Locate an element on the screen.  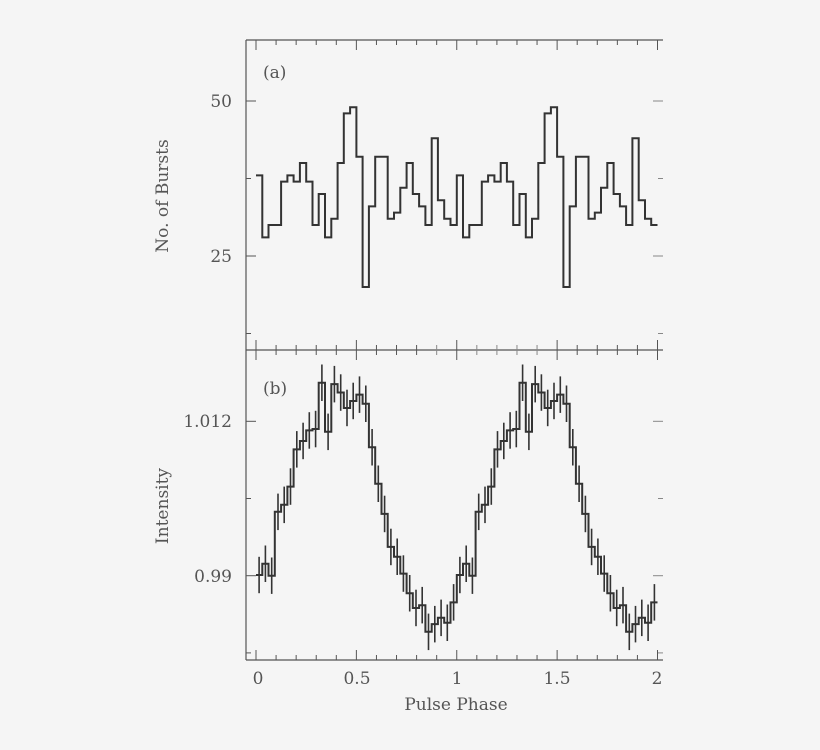
panel-a-label: (a) is located at coordinates (274, 73).